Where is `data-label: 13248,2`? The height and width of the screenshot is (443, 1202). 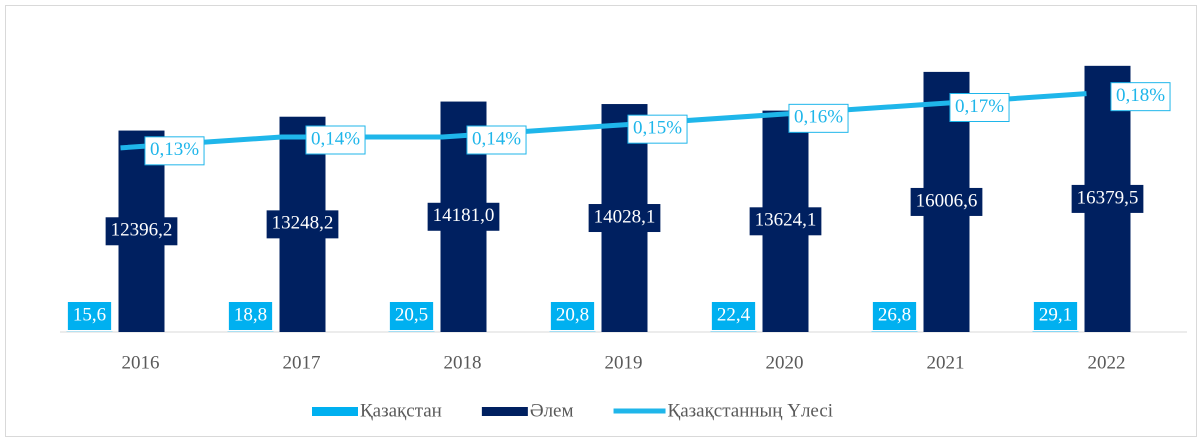 data-label: 13248,2 is located at coordinates (303, 223).